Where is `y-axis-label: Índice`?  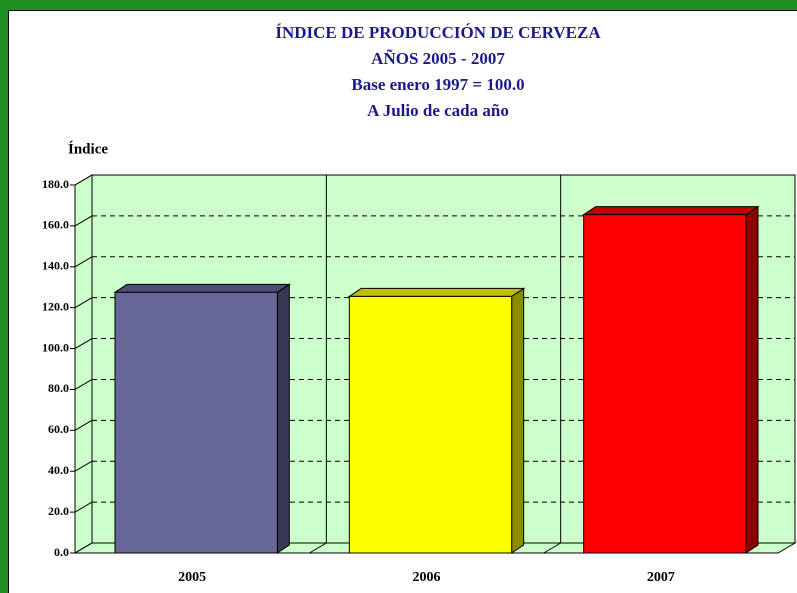 y-axis-label: Índice is located at coordinates (88, 148).